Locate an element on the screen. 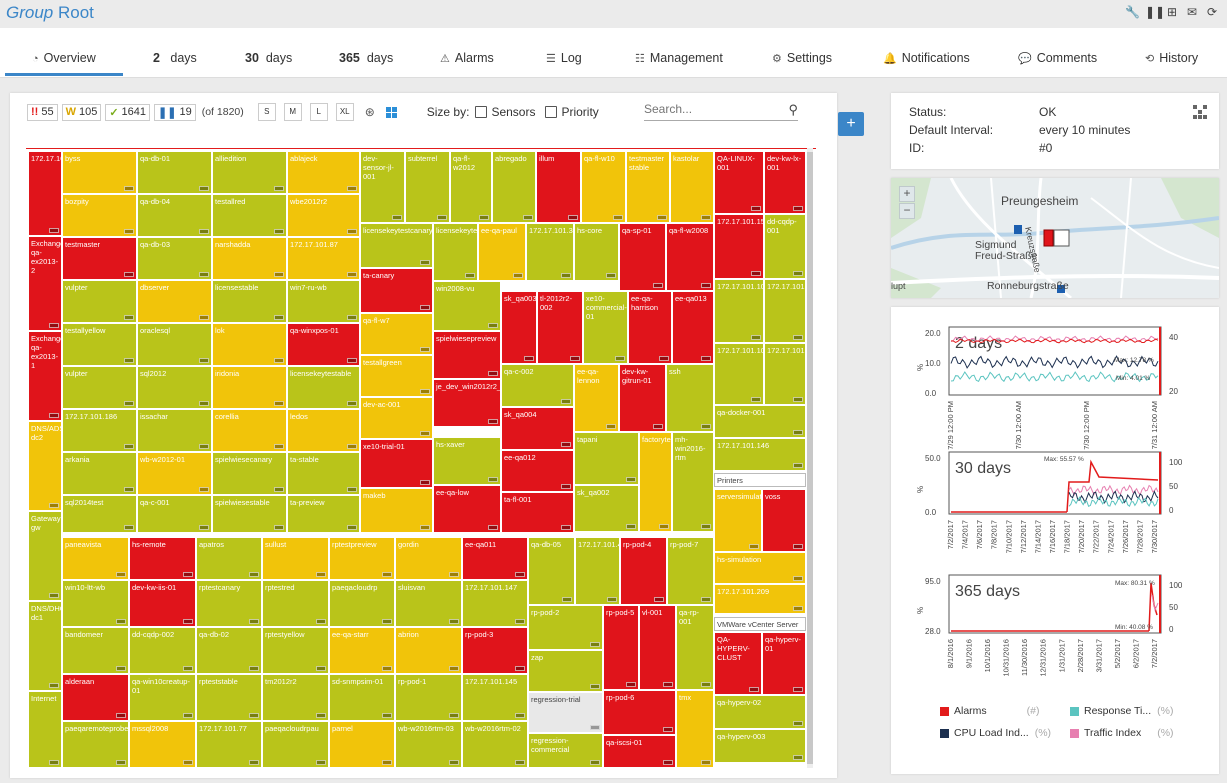 The image size is (1227, 783). treemap-device-tile: sql2012 is located at coordinates (174, 387).